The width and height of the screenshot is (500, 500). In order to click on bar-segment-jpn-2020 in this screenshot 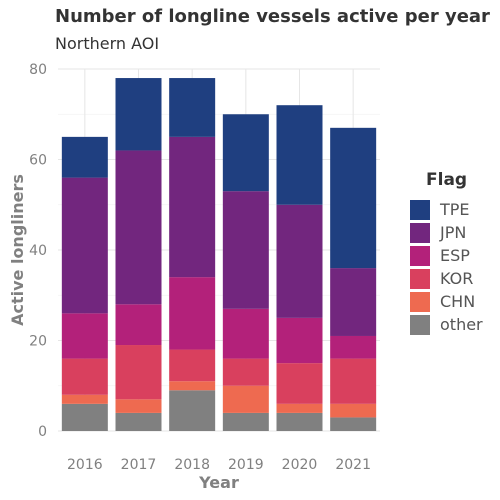, I will do `click(300, 261)`.